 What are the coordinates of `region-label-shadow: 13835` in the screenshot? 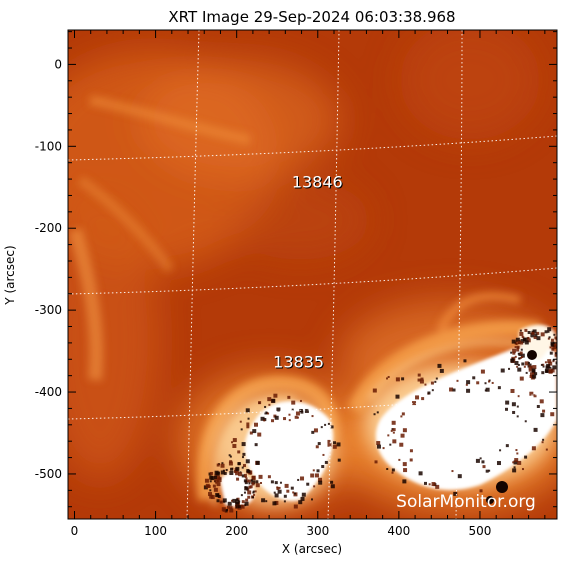 It's located at (299, 362).